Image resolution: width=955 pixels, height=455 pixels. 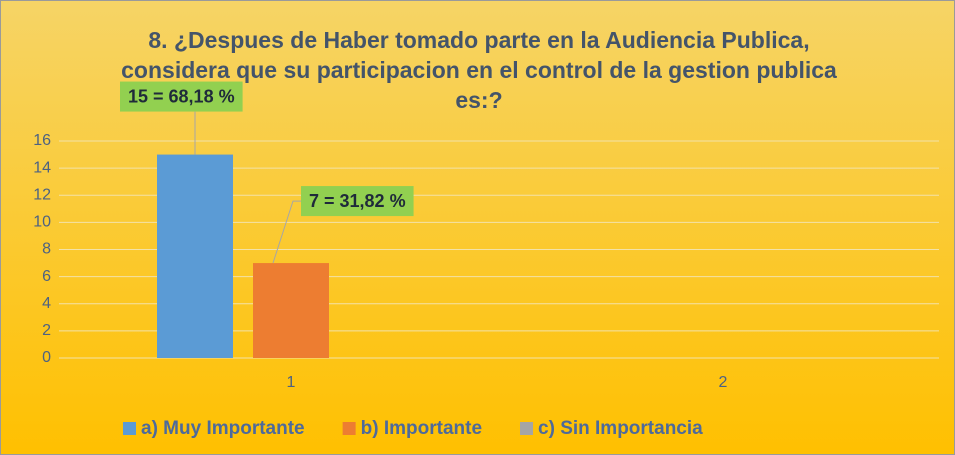 I want to click on y-tick-label: 16, so click(x=42, y=140).